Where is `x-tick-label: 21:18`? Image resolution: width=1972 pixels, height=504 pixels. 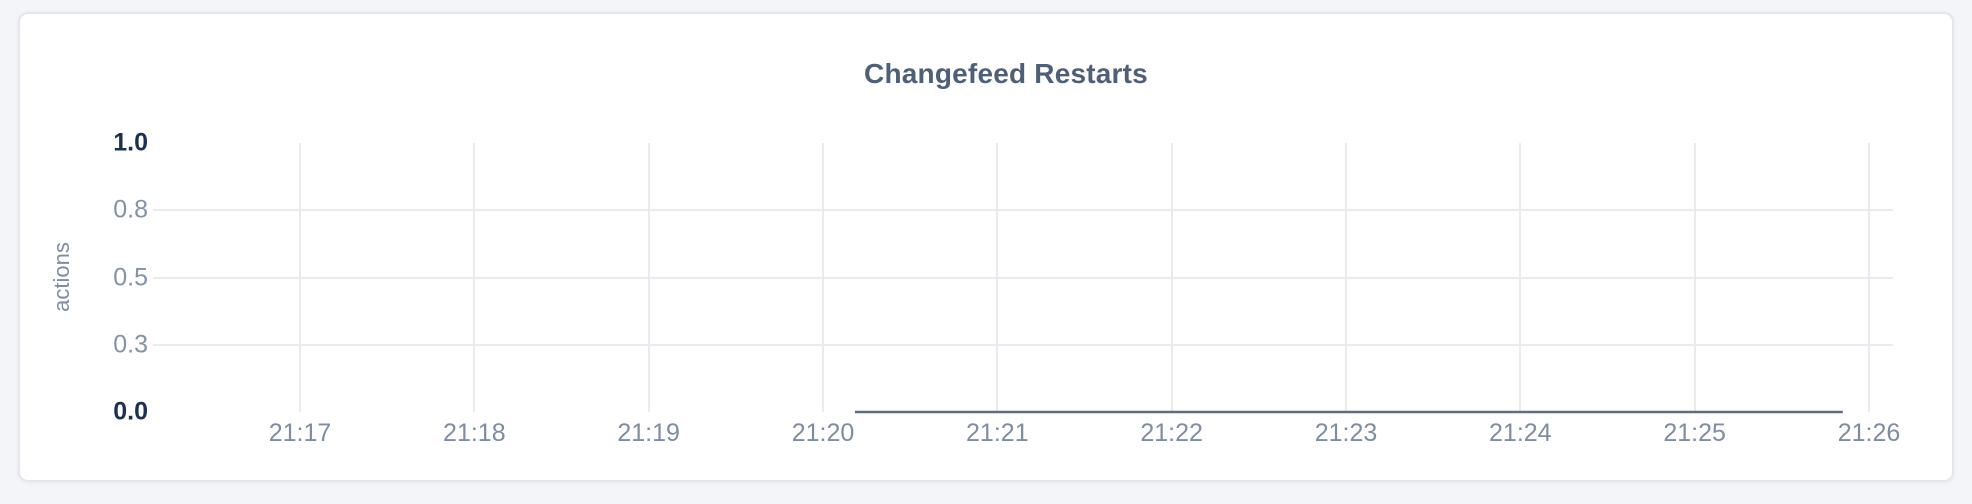
x-tick-label: 21:18 is located at coordinates (474, 433).